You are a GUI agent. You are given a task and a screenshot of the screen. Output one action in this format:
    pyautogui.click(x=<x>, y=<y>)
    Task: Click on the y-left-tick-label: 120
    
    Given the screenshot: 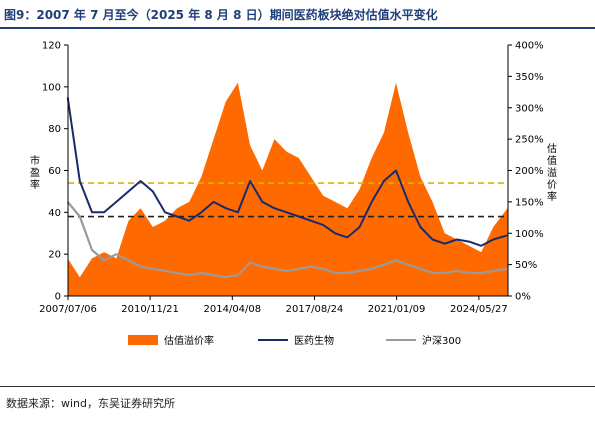 What is the action you would take?
    pyautogui.click(x=51, y=46)
    